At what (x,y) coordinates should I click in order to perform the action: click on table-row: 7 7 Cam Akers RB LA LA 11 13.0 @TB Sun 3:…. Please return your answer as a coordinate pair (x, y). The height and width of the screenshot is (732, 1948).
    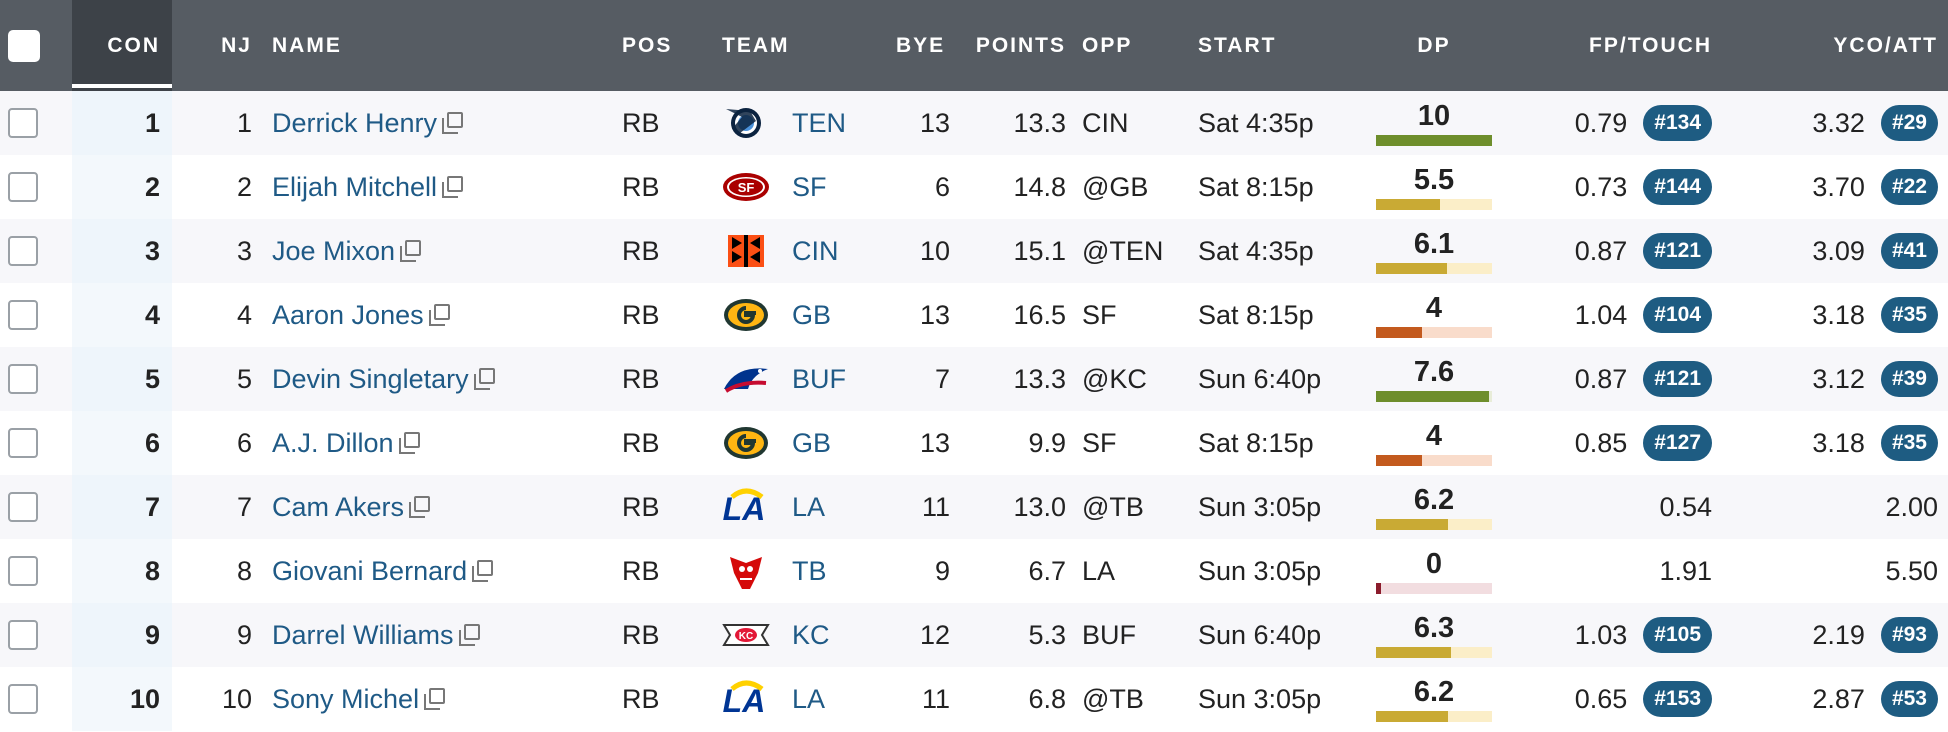
    Looking at the image, I should click on (974, 507).